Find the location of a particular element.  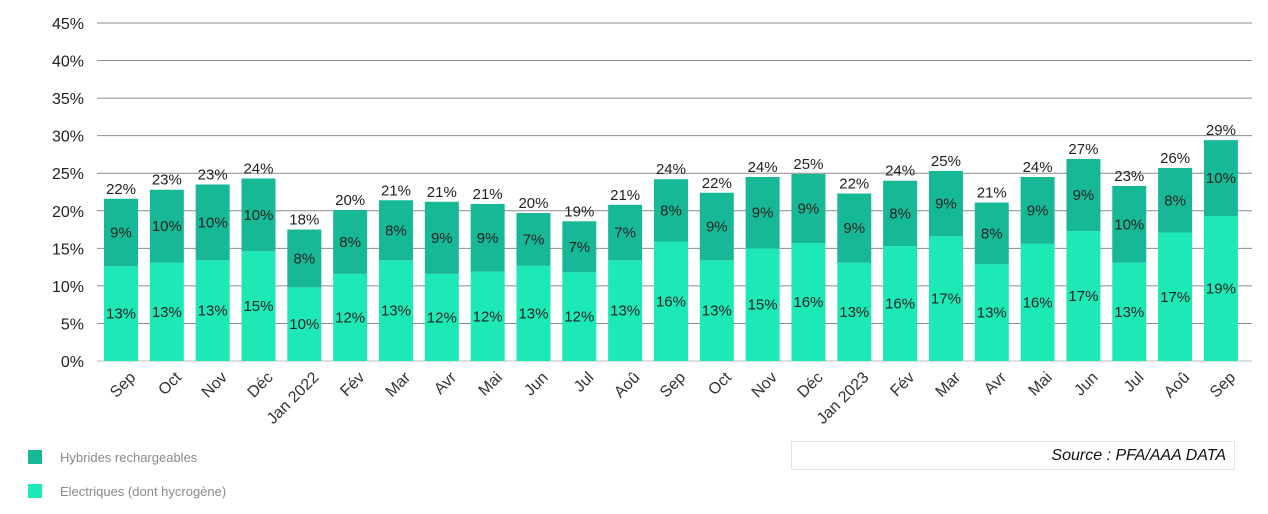

legend-label-electriques: Electriques (dont hycrogène) is located at coordinates (143, 491).